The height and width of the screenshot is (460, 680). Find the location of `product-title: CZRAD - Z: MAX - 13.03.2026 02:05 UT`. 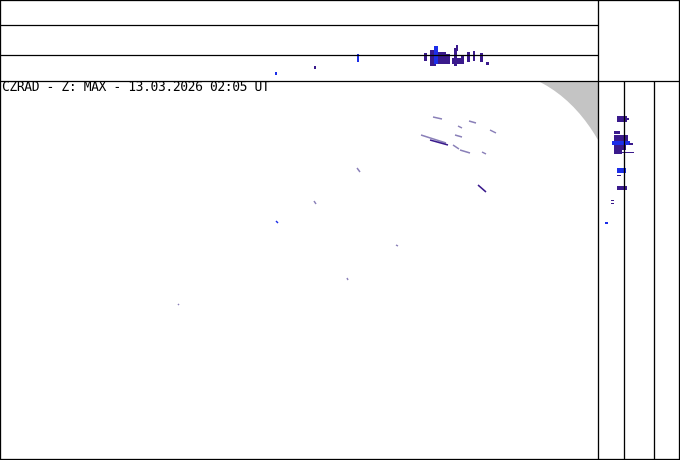

product-title: CZRAD - Z: MAX - 13.03.2026 02:05 UT is located at coordinates (136, 87).